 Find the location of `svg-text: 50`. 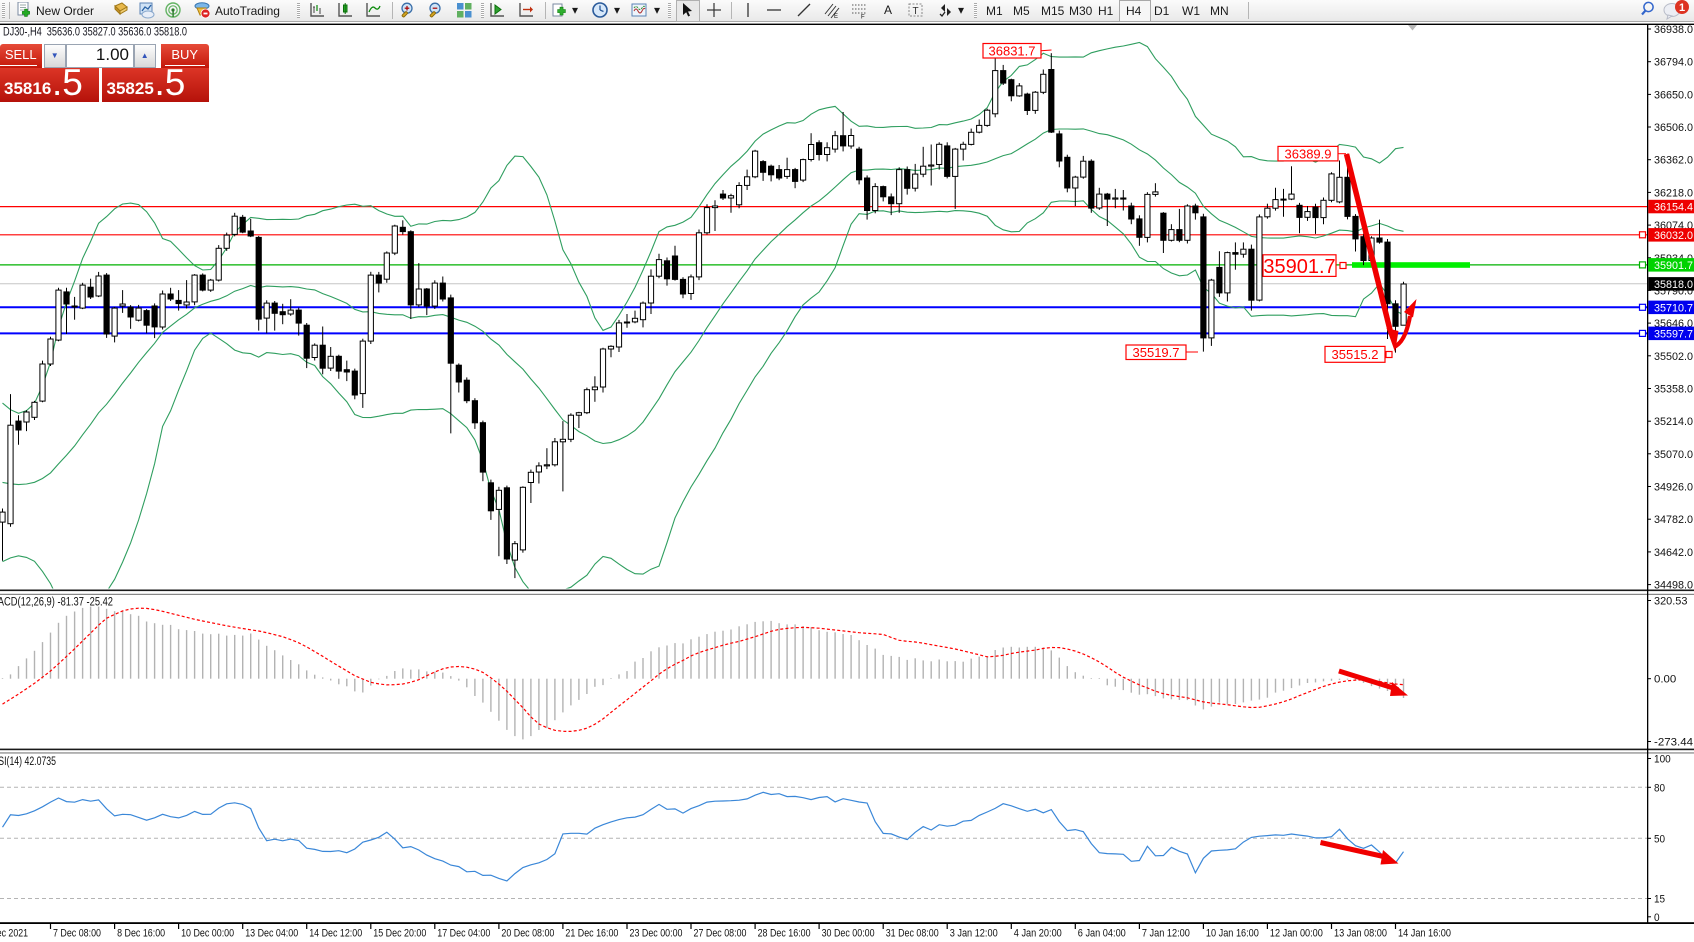

svg-text: 50 is located at coordinates (1659, 839).